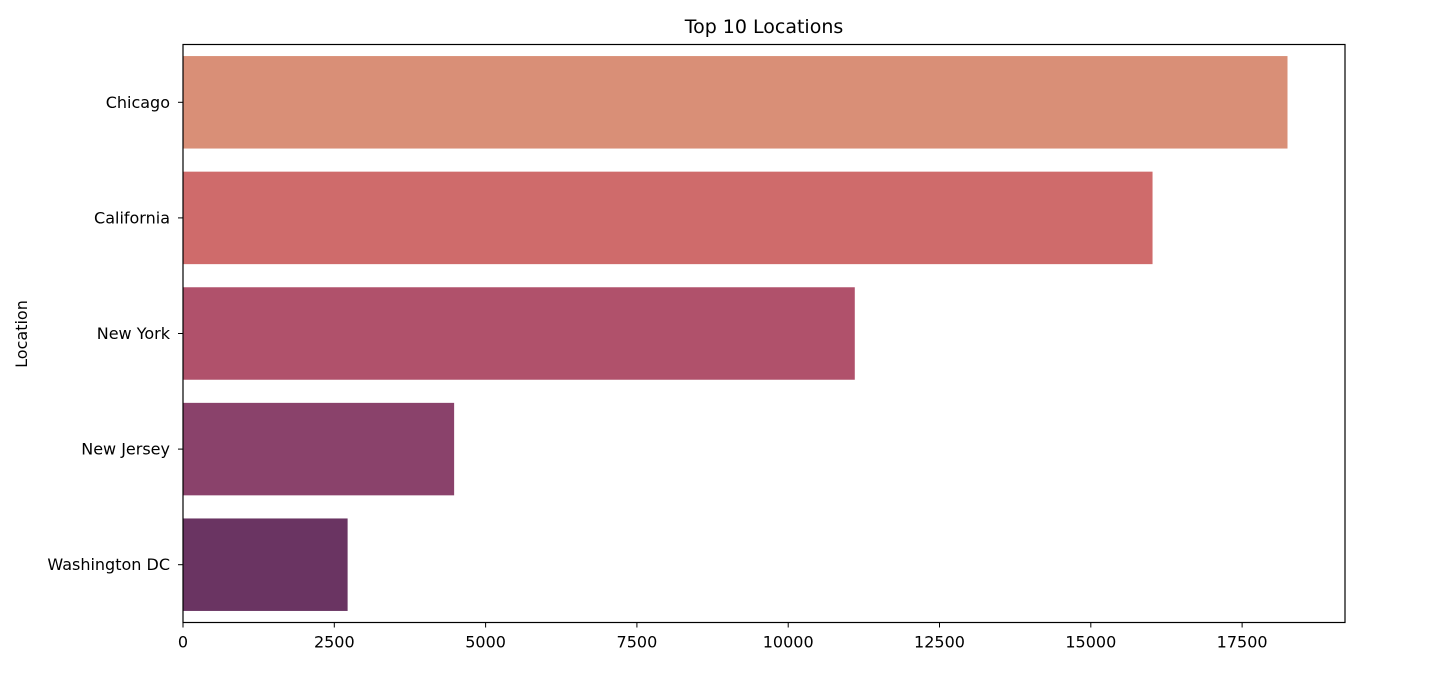 The height and width of the screenshot is (696, 1452). What do you see at coordinates (108, 564) in the screenshot?
I see `y-tick-label: Washington DC` at bounding box center [108, 564].